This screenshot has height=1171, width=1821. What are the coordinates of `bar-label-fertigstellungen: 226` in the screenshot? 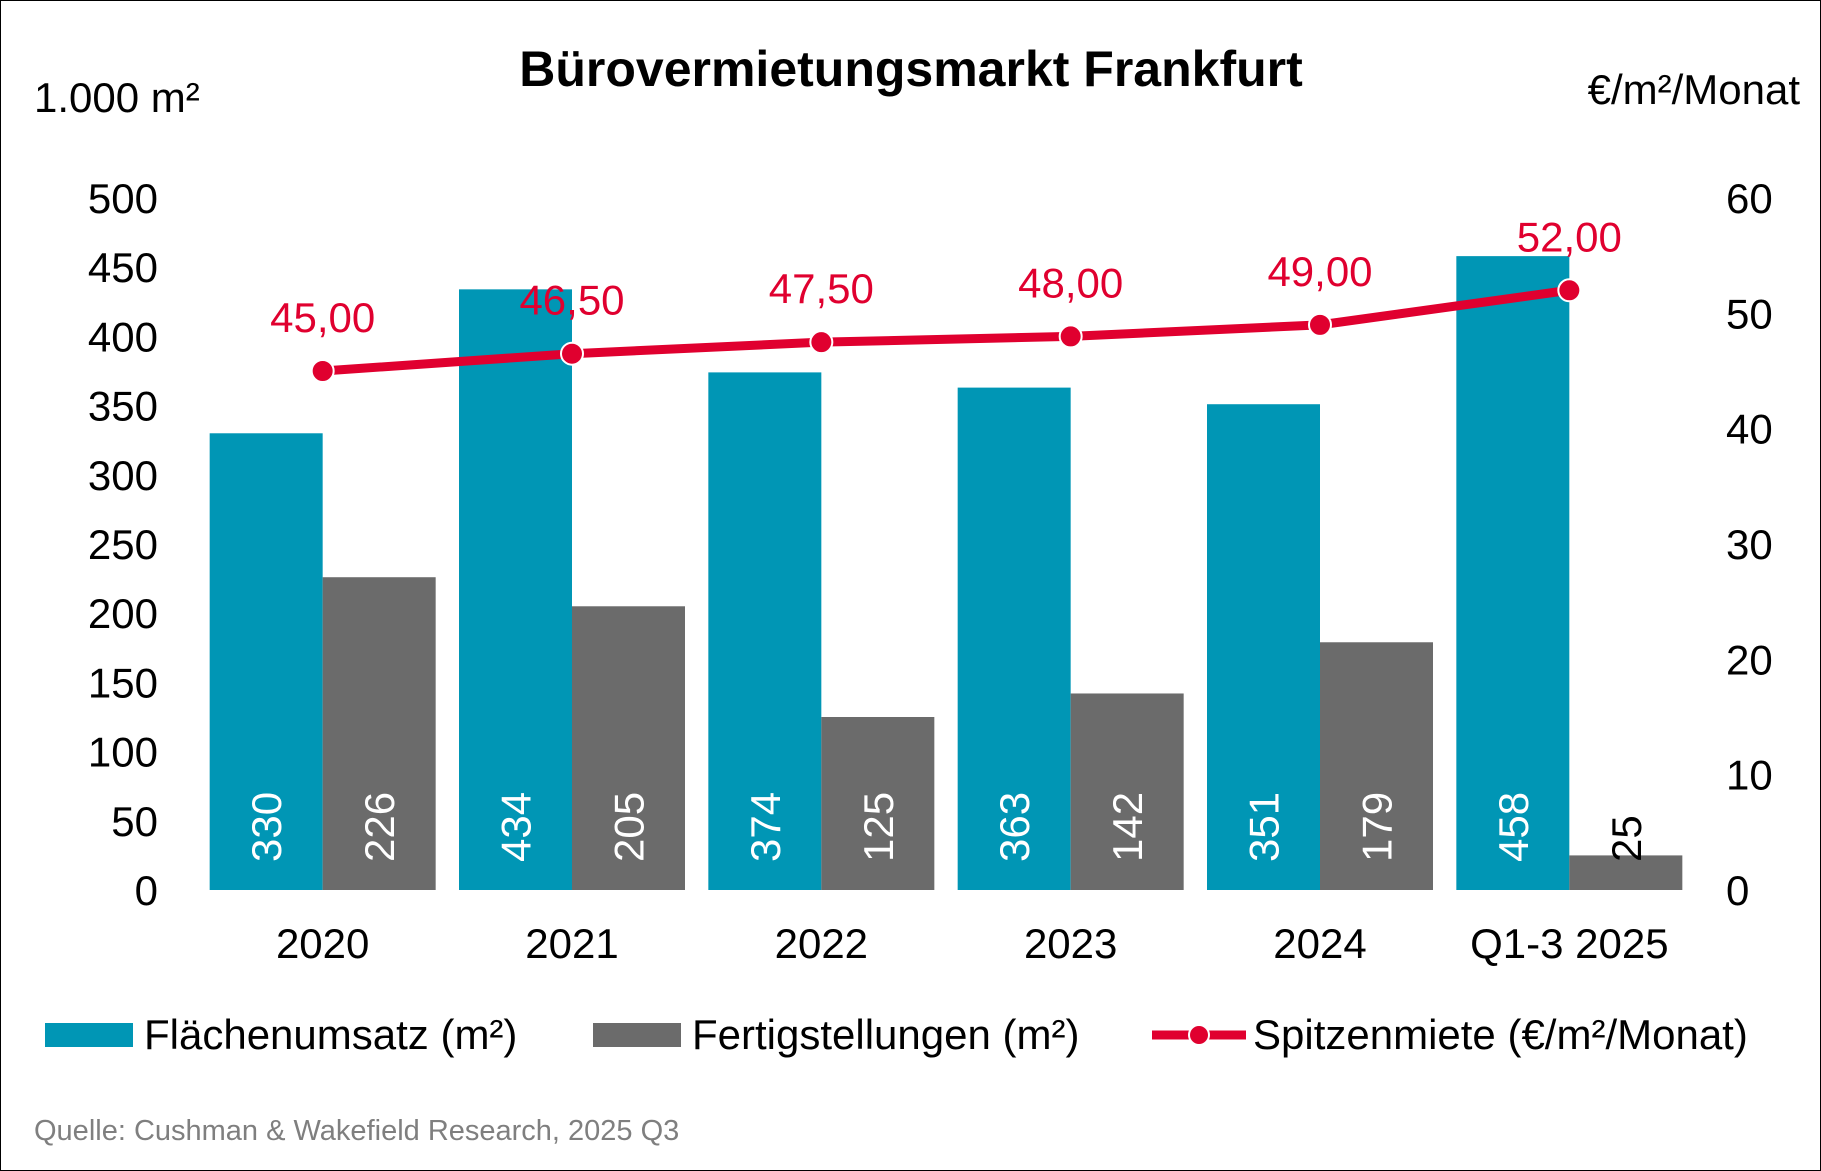 It's located at (379, 827).